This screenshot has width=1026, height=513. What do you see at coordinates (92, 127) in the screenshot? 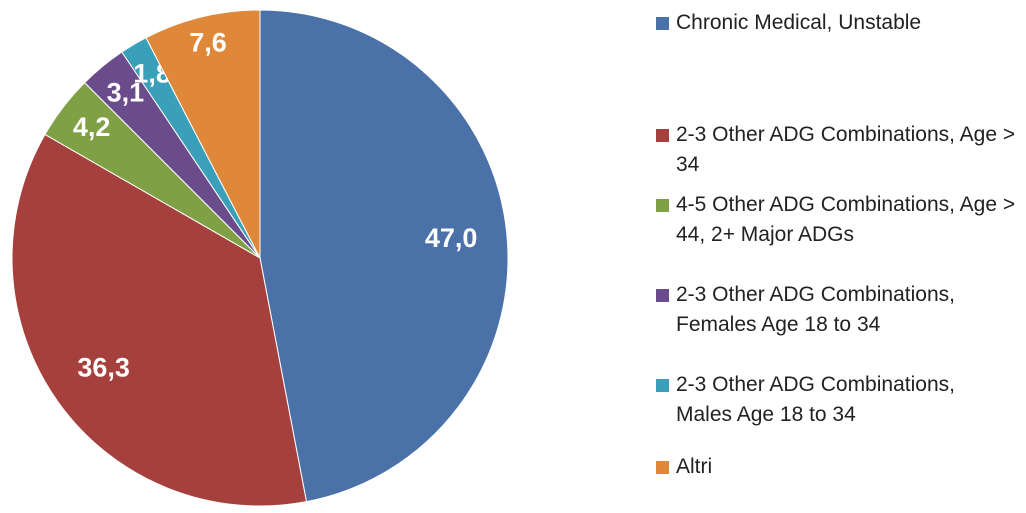
I see `data-label: 4,2` at bounding box center [92, 127].